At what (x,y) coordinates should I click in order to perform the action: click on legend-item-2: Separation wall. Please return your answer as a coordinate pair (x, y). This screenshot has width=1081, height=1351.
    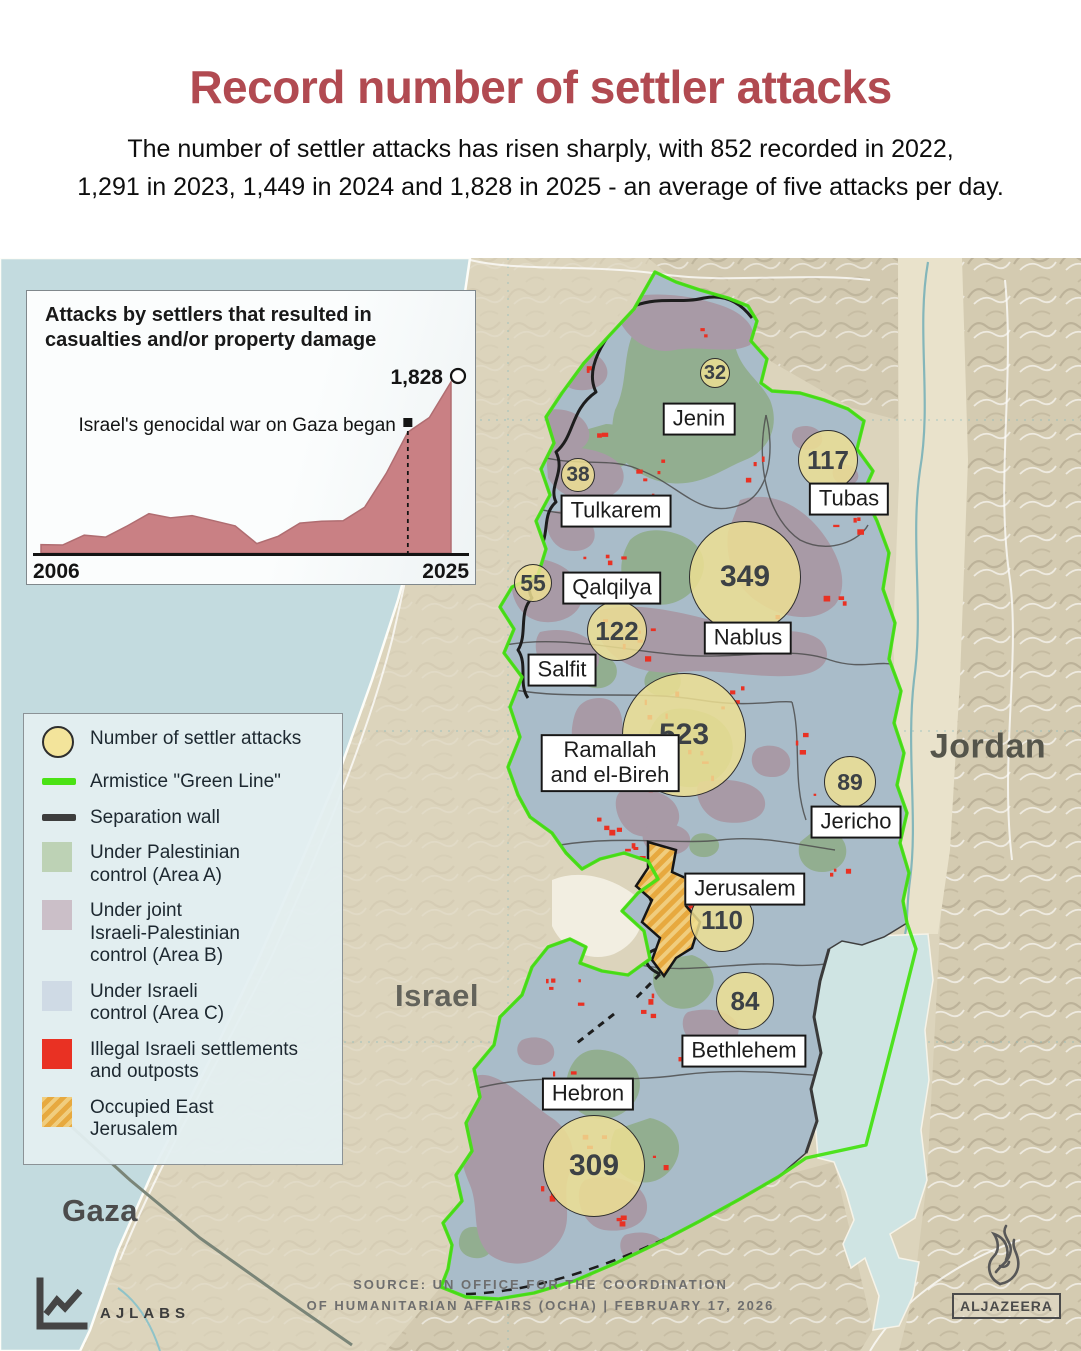
    Looking at the image, I should click on (186, 818).